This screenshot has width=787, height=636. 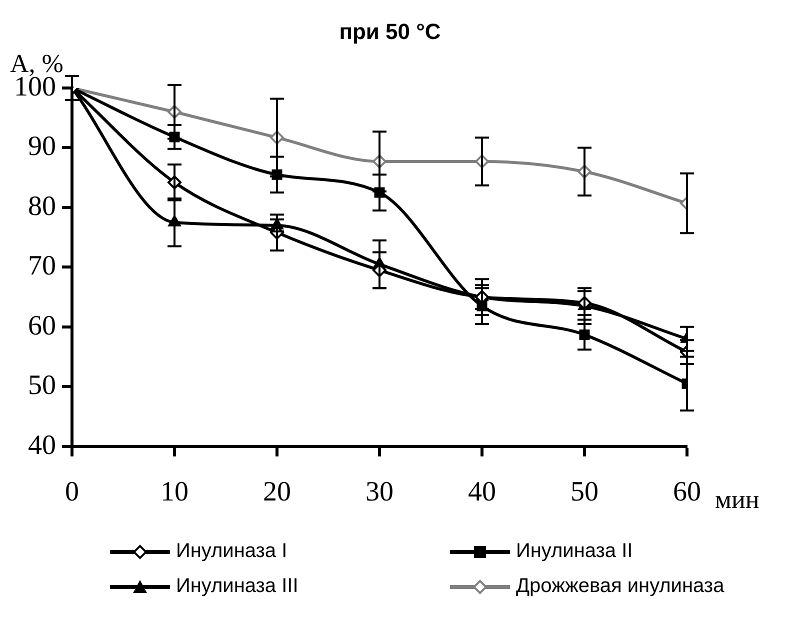 What do you see at coordinates (42, 386) in the screenshot?
I see `y-tick-label: 50` at bounding box center [42, 386].